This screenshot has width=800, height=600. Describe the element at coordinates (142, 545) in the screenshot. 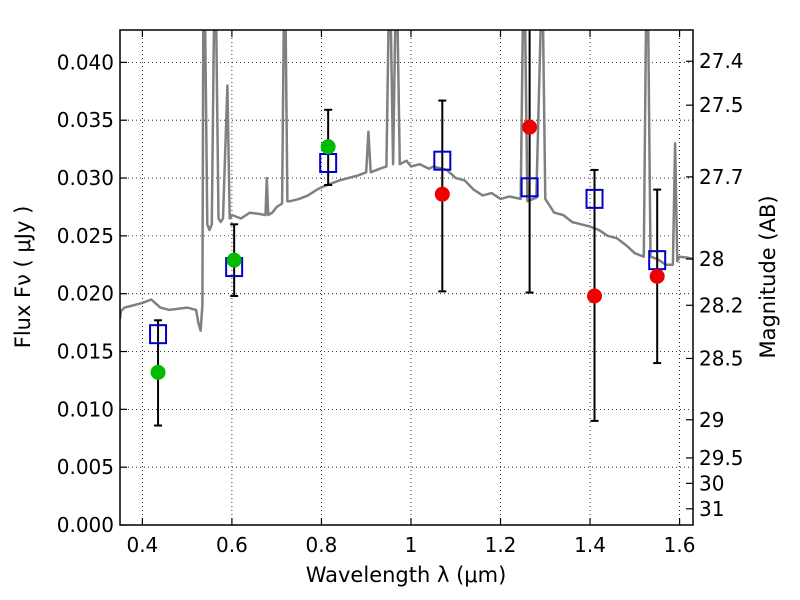

I see `x-tick-label: 0.4` at that location.